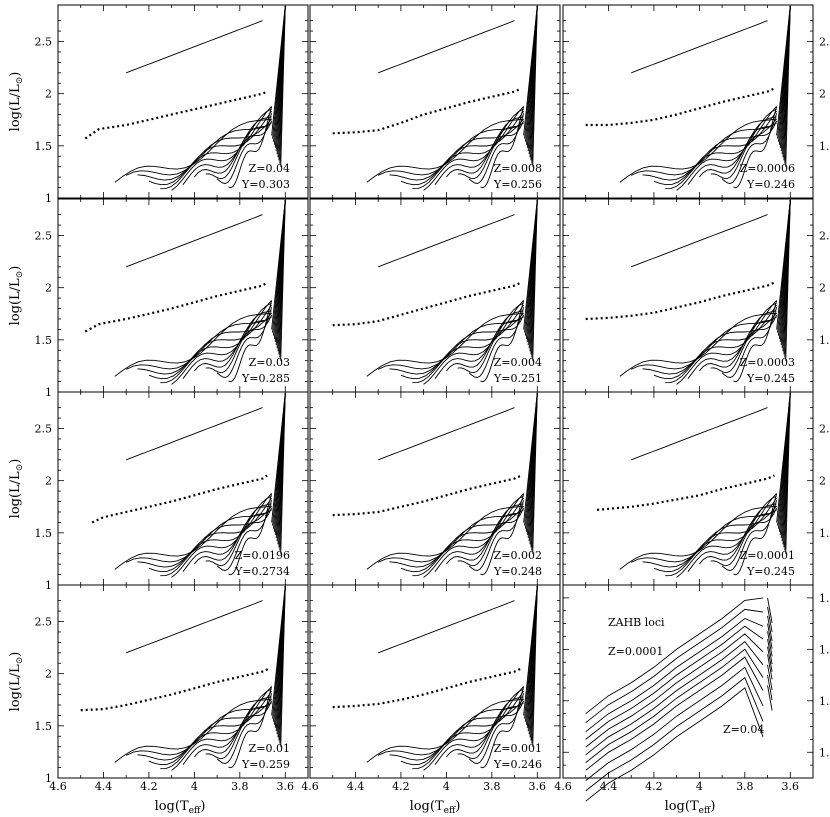  Describe the element at coordinates (310, 786) in the screenshot. I see `x-tick-label: 4.6` at that location.